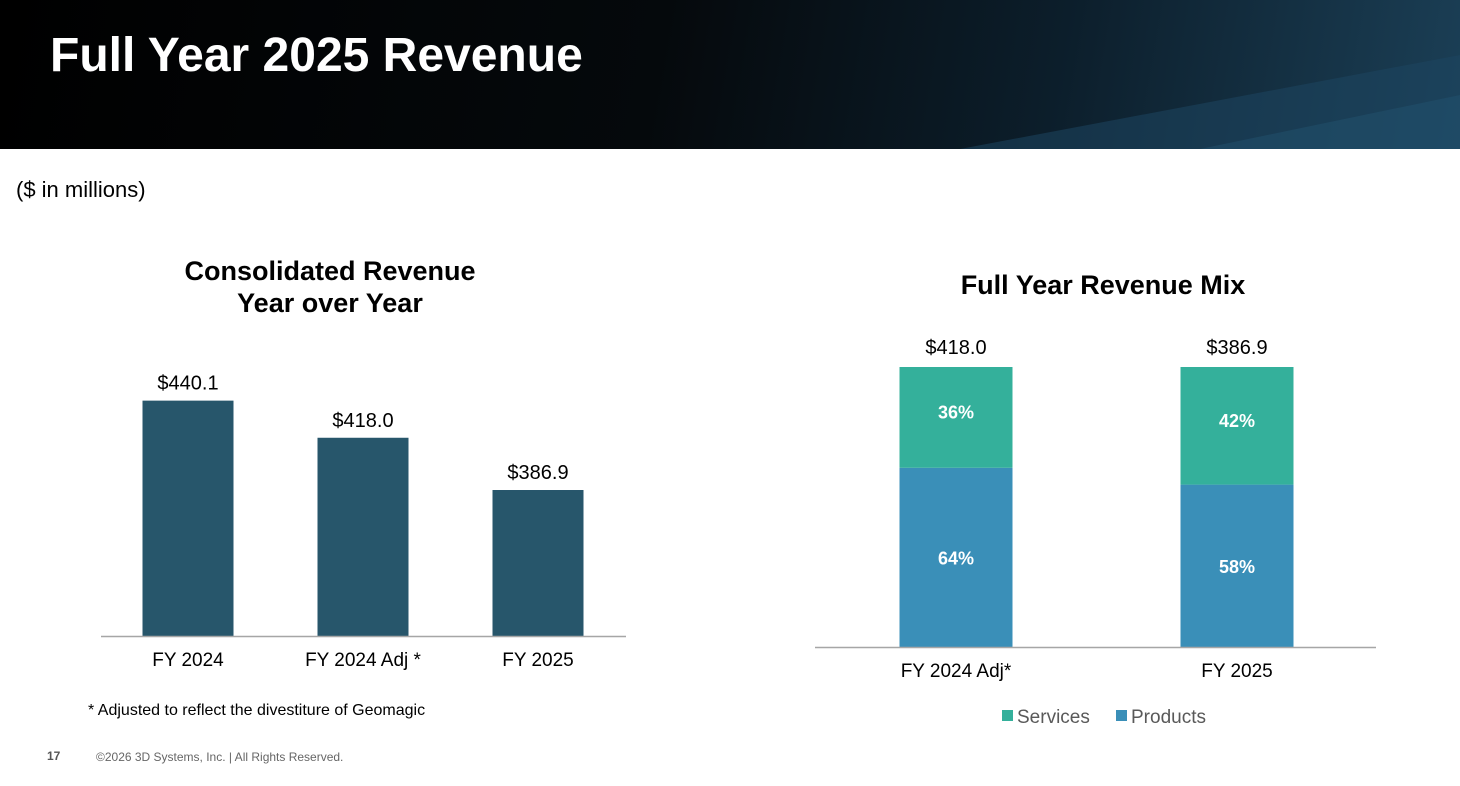  I want to click on x-tick-label: FY 2024 Adj*, so click(956, 671).